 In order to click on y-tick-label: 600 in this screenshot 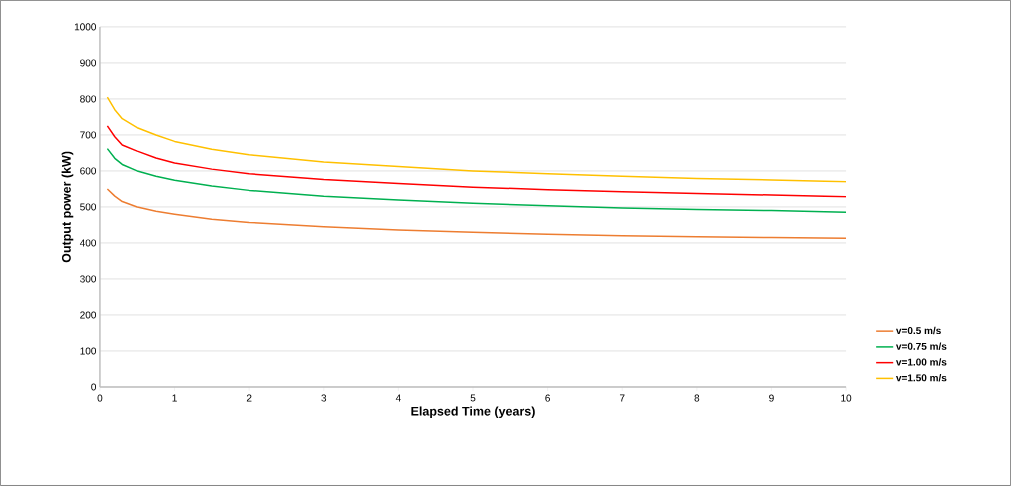, I will do `click(88, 171)`.